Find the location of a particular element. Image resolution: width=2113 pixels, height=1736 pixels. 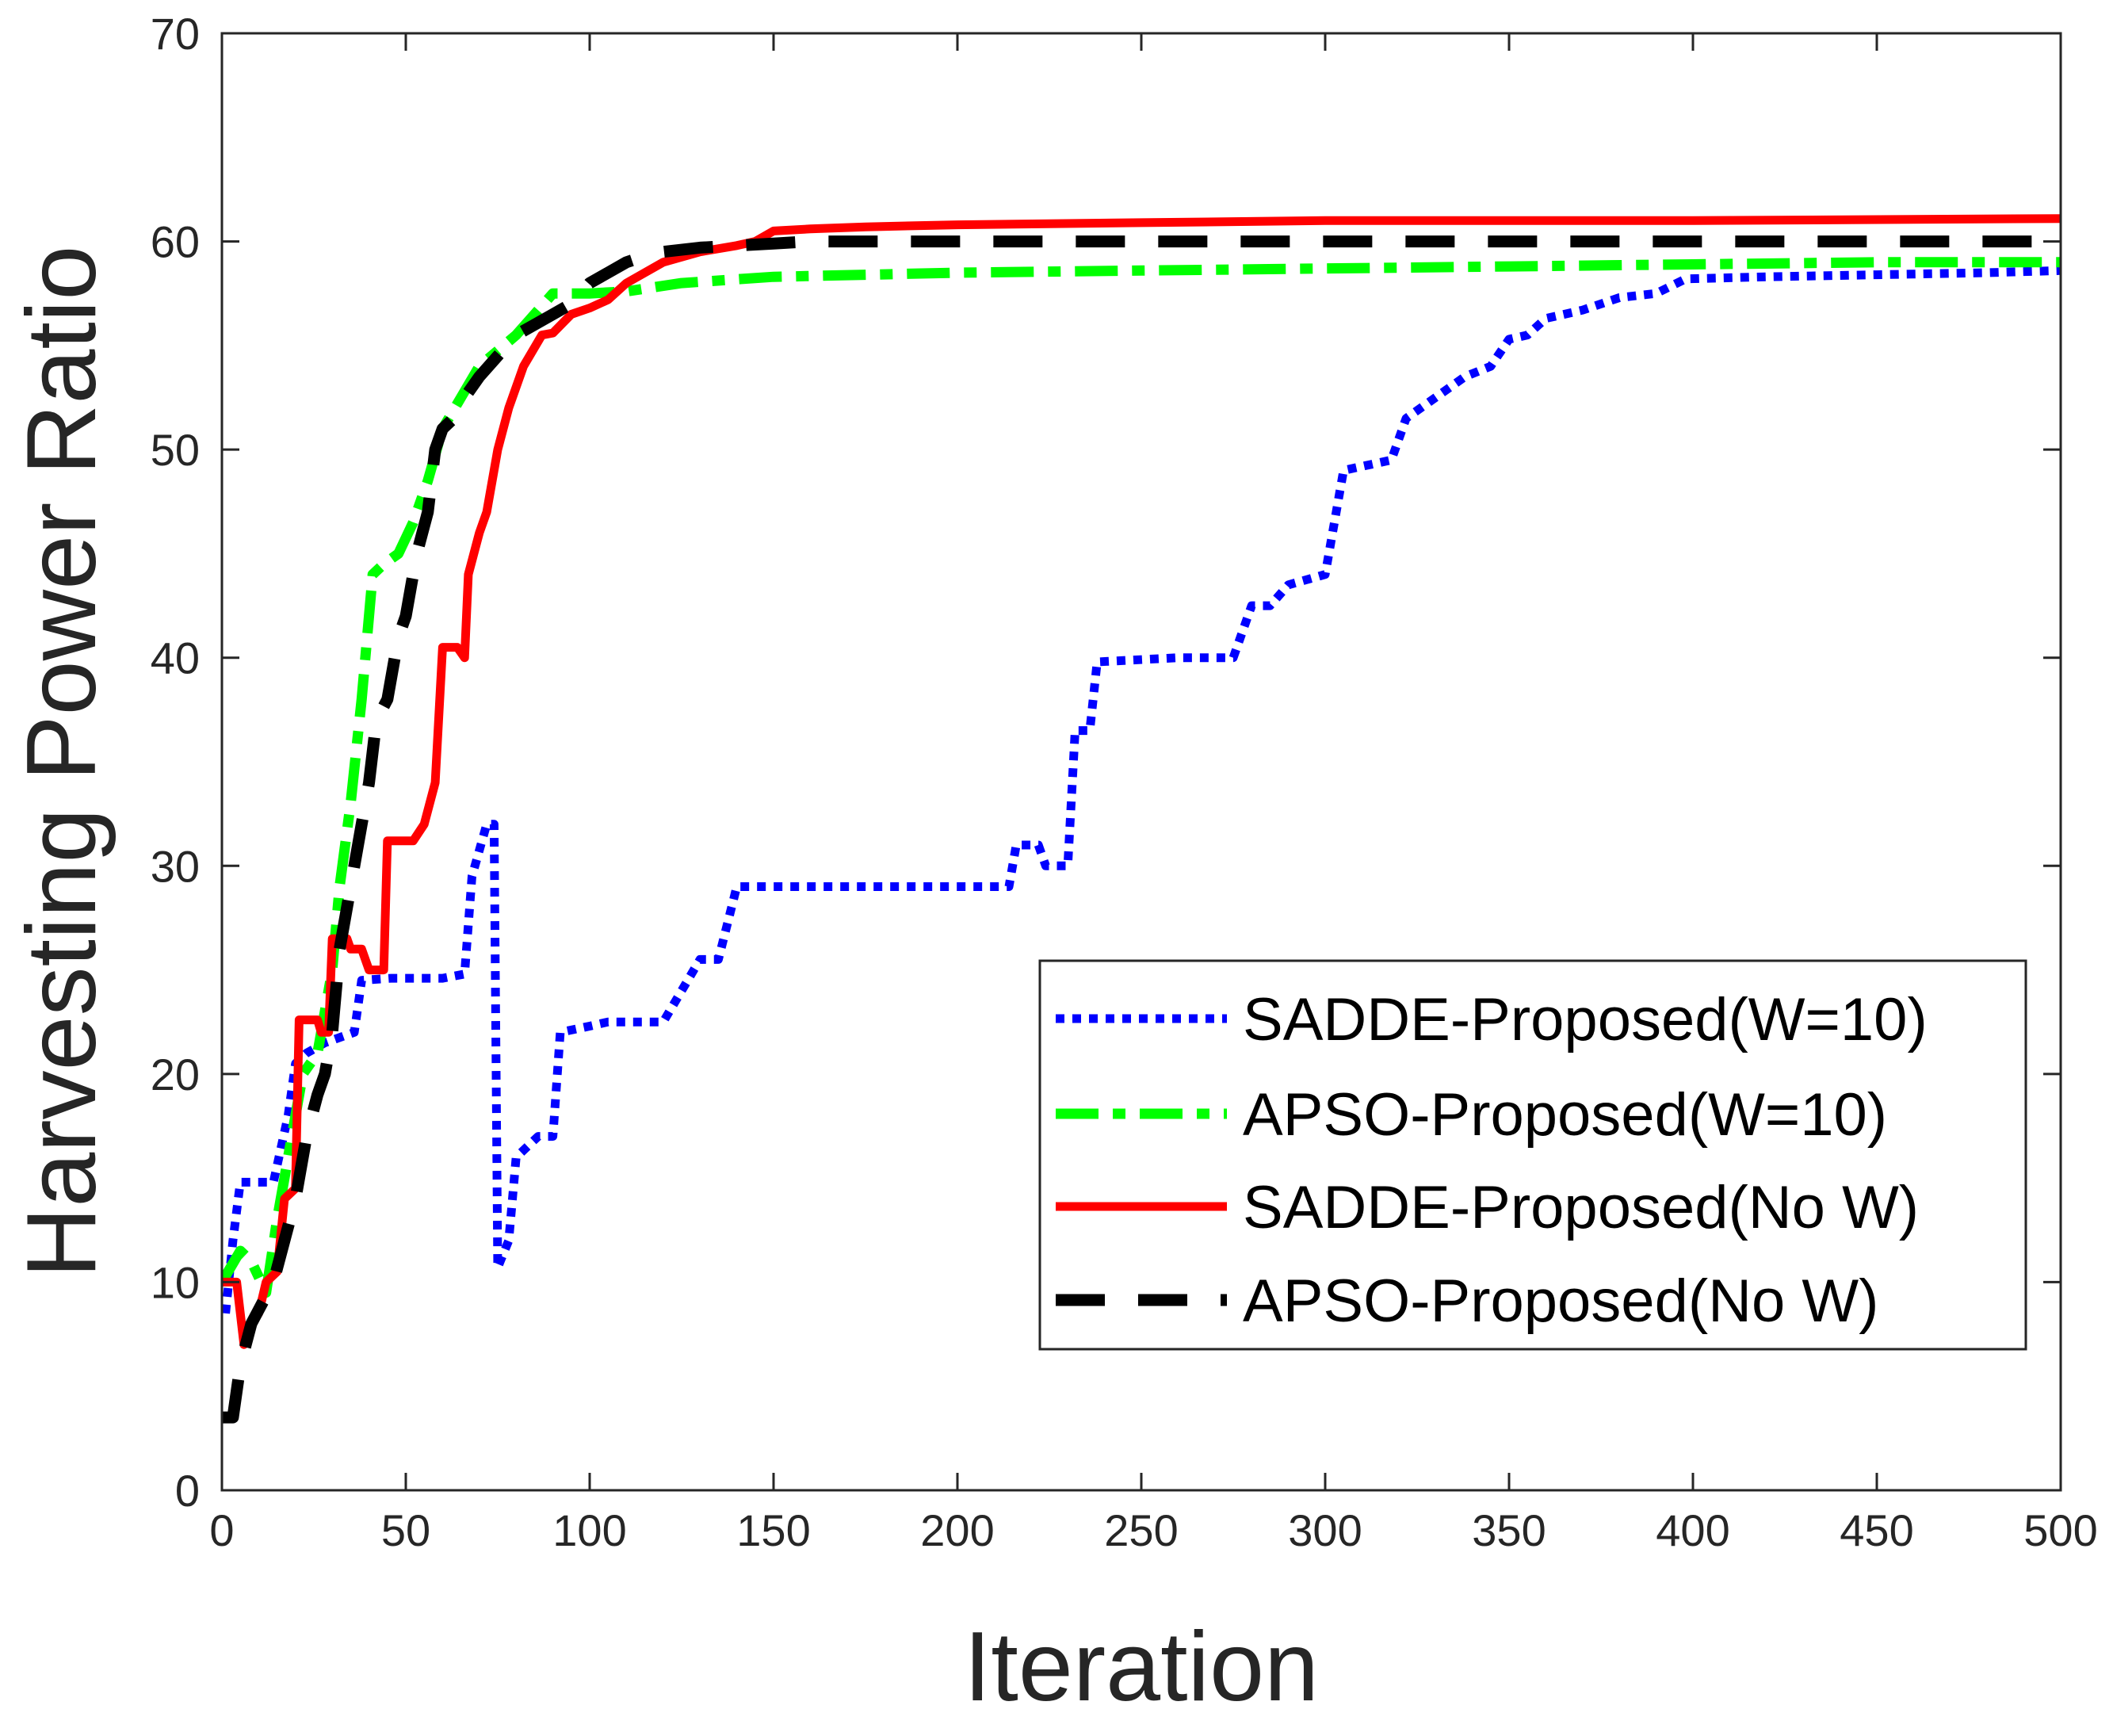

x-tick-label: 200 is located at coordinates (957, 1530).